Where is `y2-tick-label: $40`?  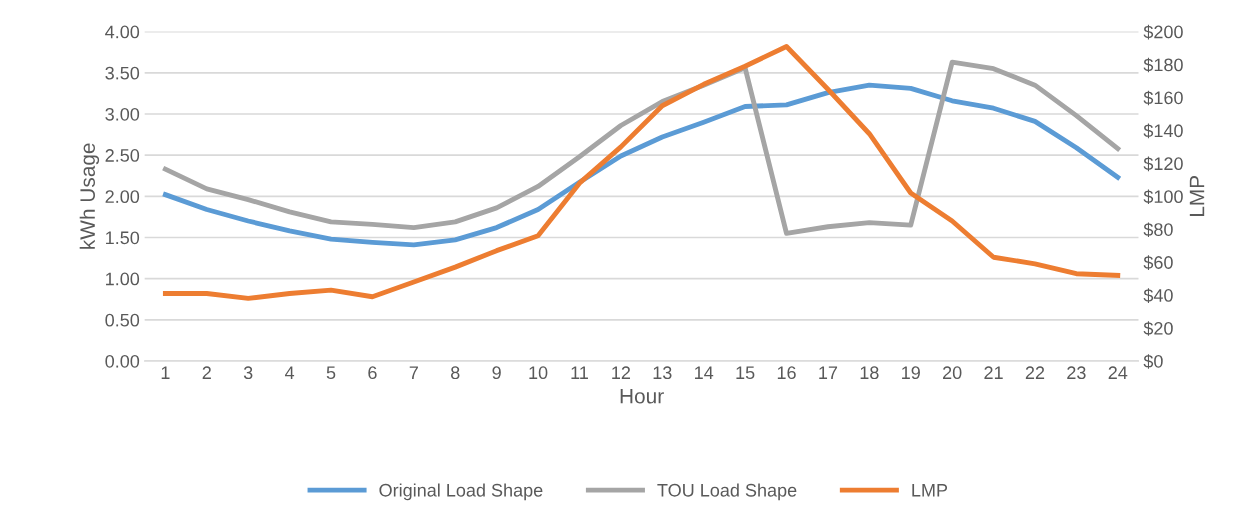 y2-tick-label: $40 is located at coordinates (1158, 295).